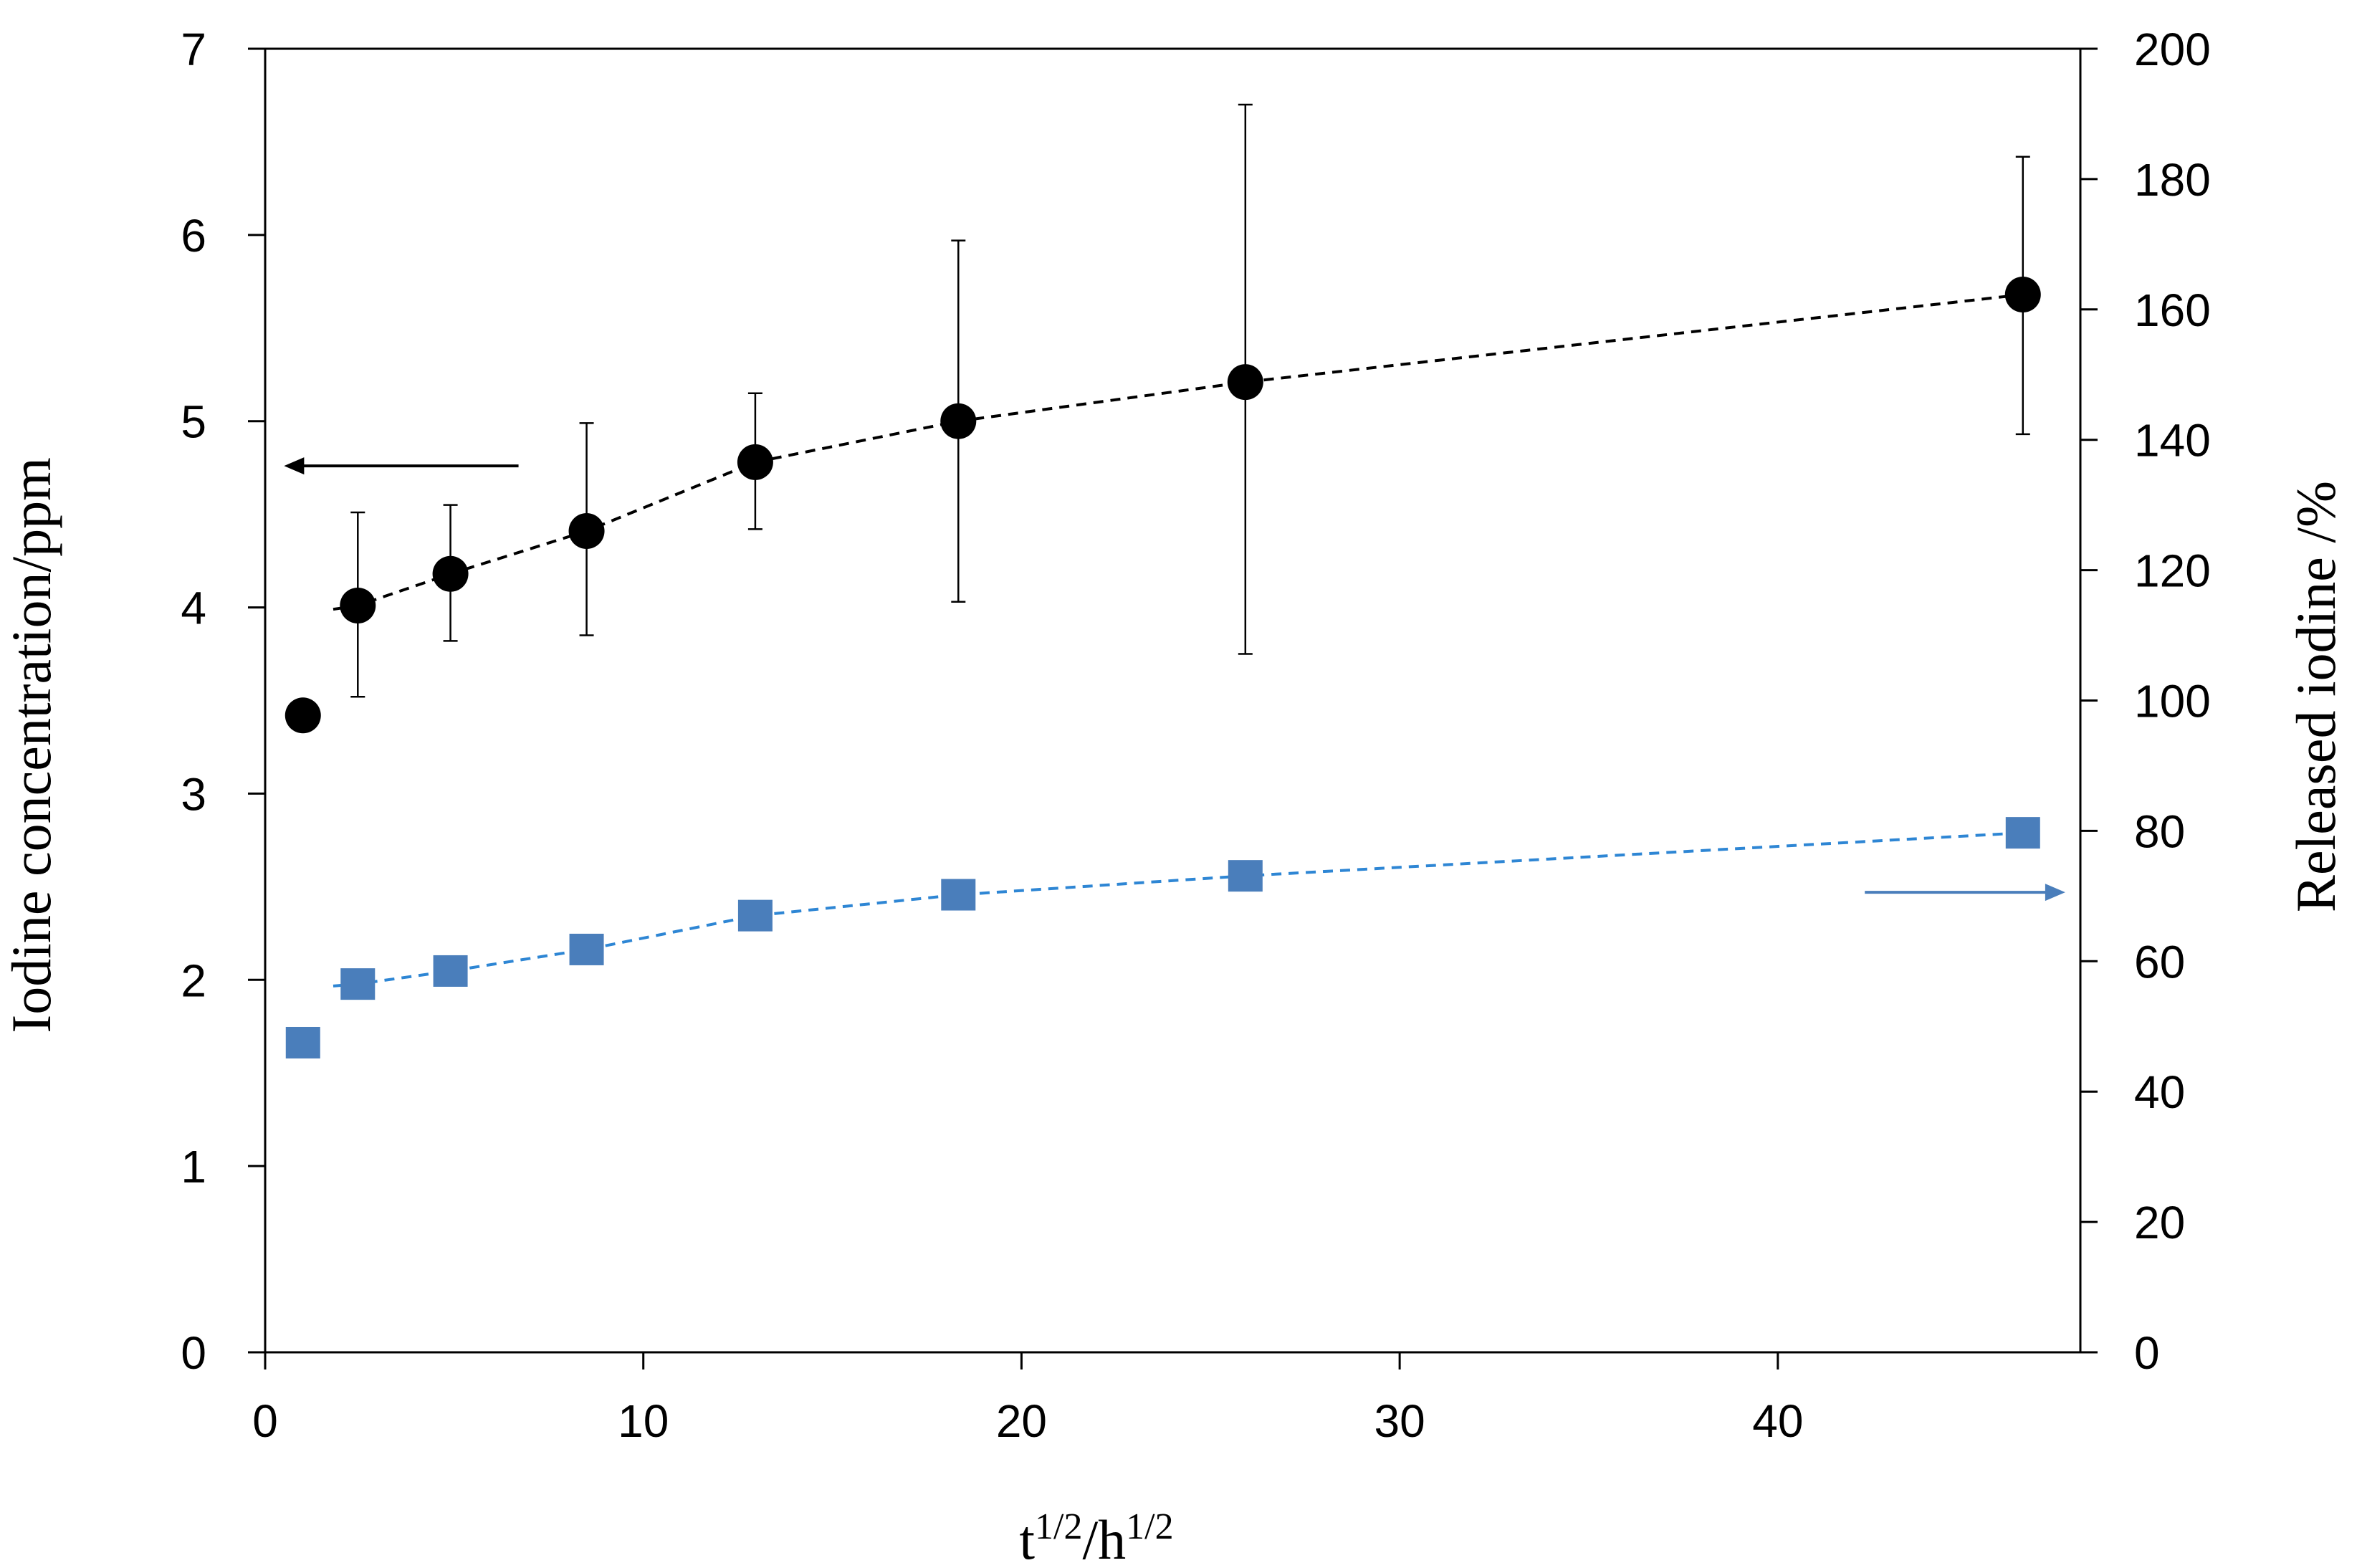  What do you see at coordinates (2172, 180) in the screenshot?
I see `y-right-tick-label: 180` at bounding box center [2172, 180].